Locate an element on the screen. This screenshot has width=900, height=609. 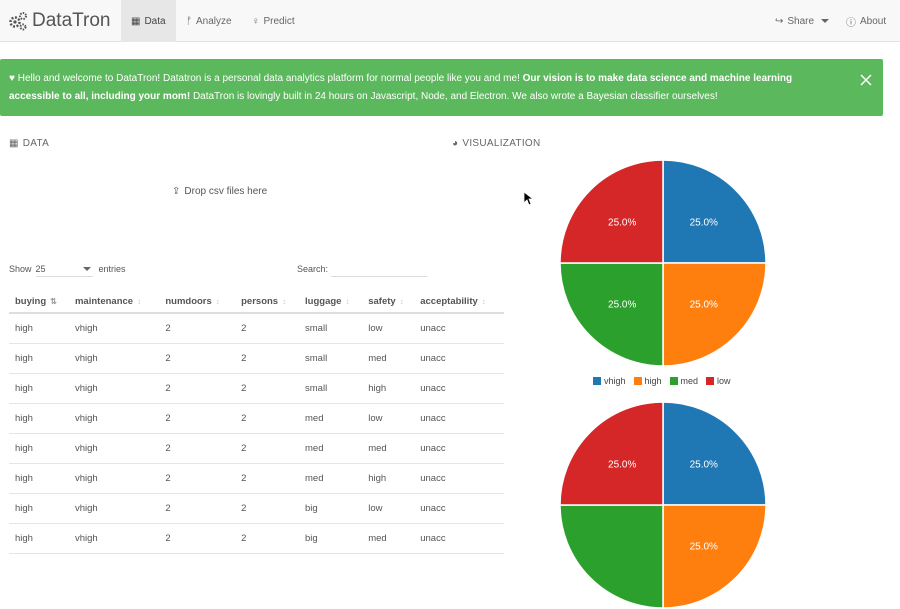
entries-select: 25 is located at coordinates (64, 269).